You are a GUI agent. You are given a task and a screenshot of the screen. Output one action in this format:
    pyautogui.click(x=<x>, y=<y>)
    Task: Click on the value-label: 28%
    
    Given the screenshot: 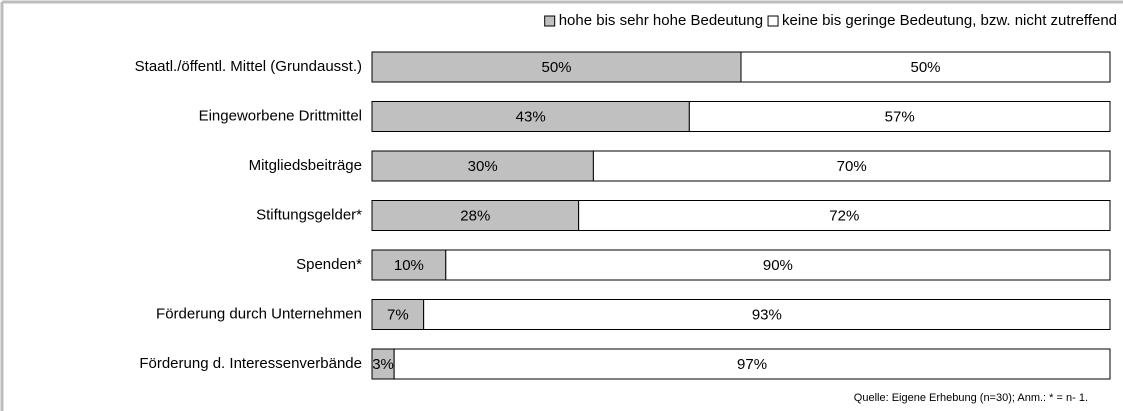 What is the action you would take?
    pyautogui.click(x=475, y=215)
    